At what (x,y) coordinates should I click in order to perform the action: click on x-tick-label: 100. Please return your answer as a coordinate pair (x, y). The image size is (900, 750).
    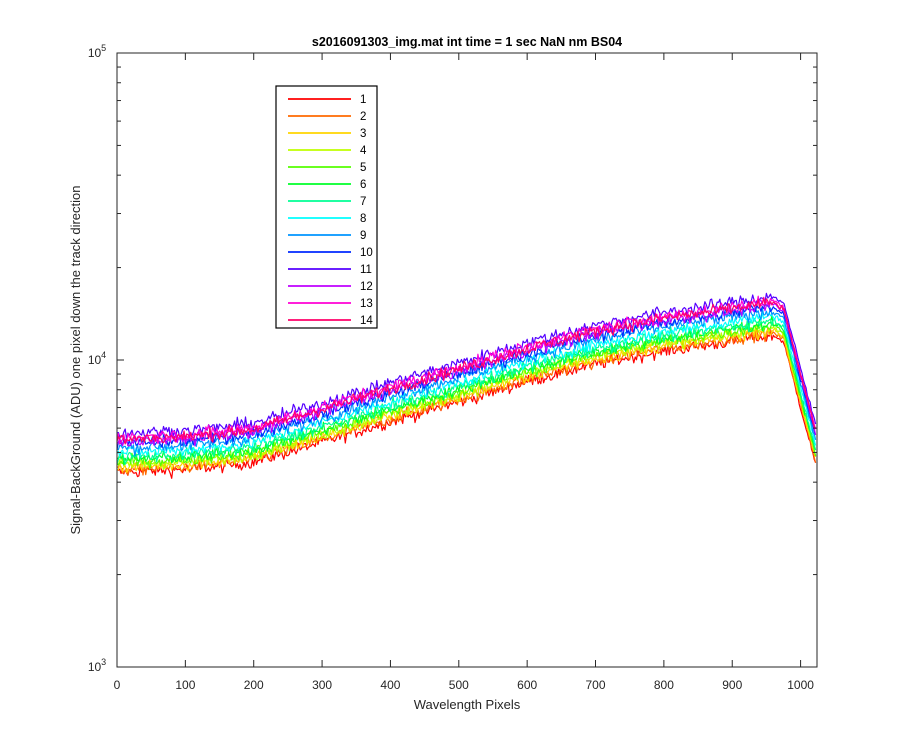
    Looking at the image, I should click on (185, 685).